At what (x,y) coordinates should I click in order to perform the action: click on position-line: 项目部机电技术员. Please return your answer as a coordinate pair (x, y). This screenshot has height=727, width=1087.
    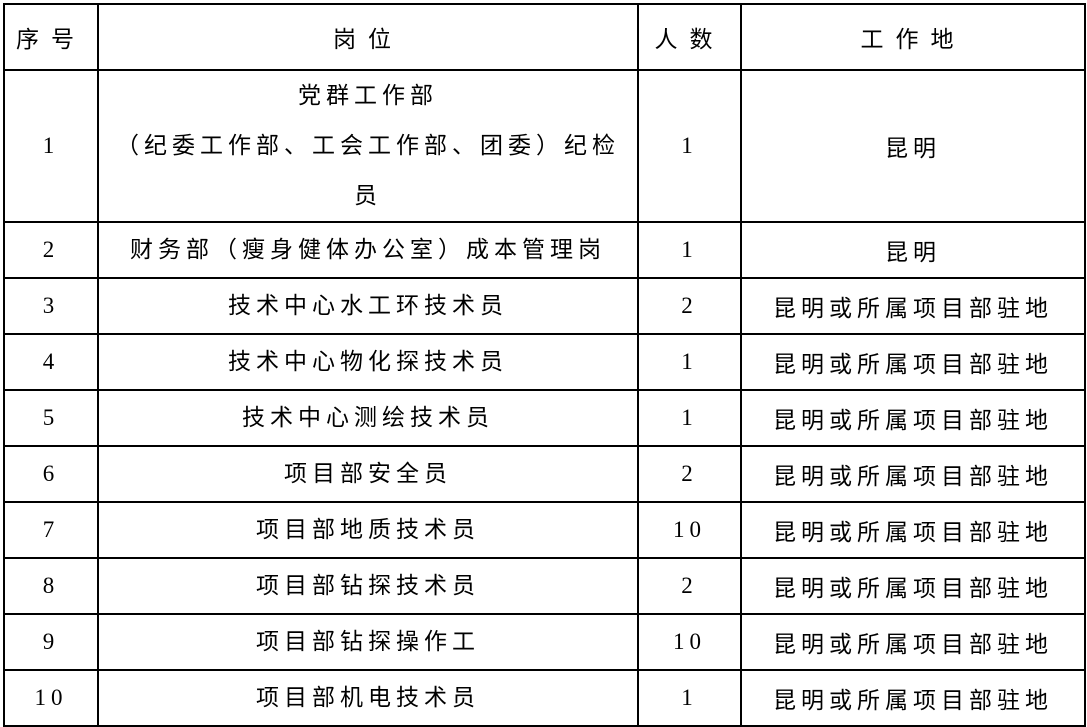
    Looking at the image, I should click on (368, 698).